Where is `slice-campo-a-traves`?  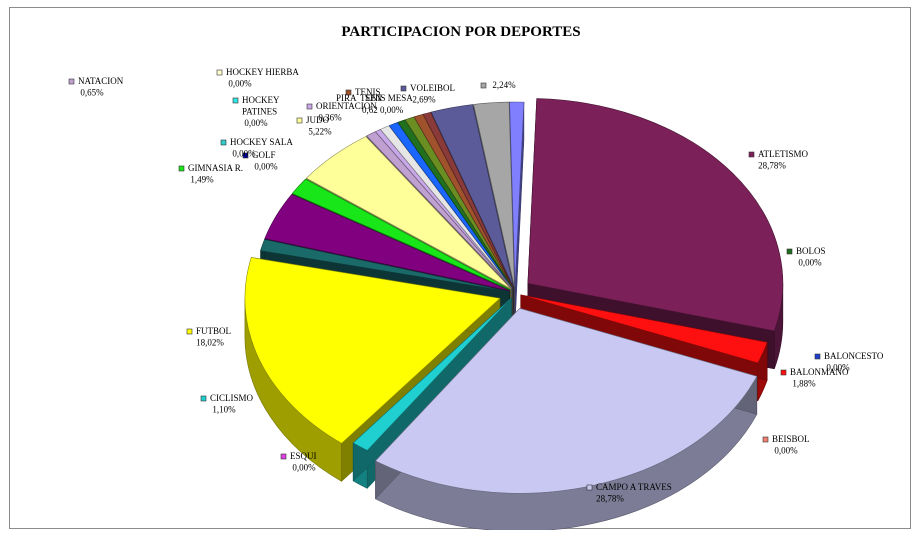
slice-campo-a-traves is located at coordinates (566, 400).